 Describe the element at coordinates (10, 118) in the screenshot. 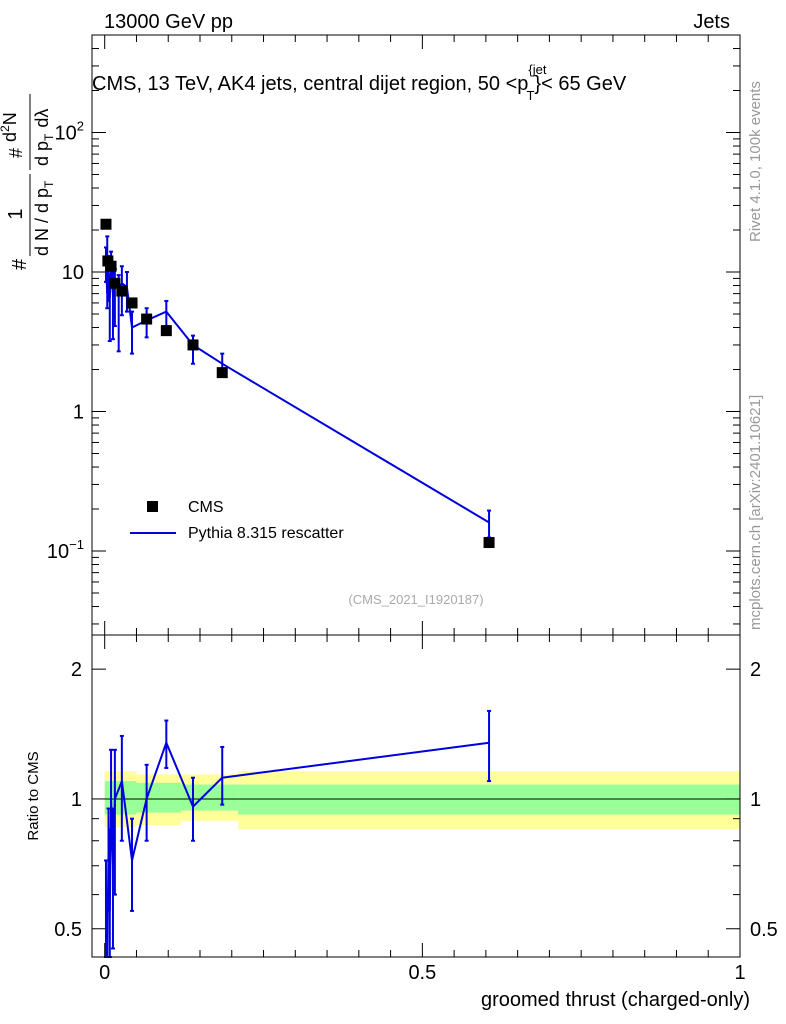

I see `ylabel-n: N` at that location.